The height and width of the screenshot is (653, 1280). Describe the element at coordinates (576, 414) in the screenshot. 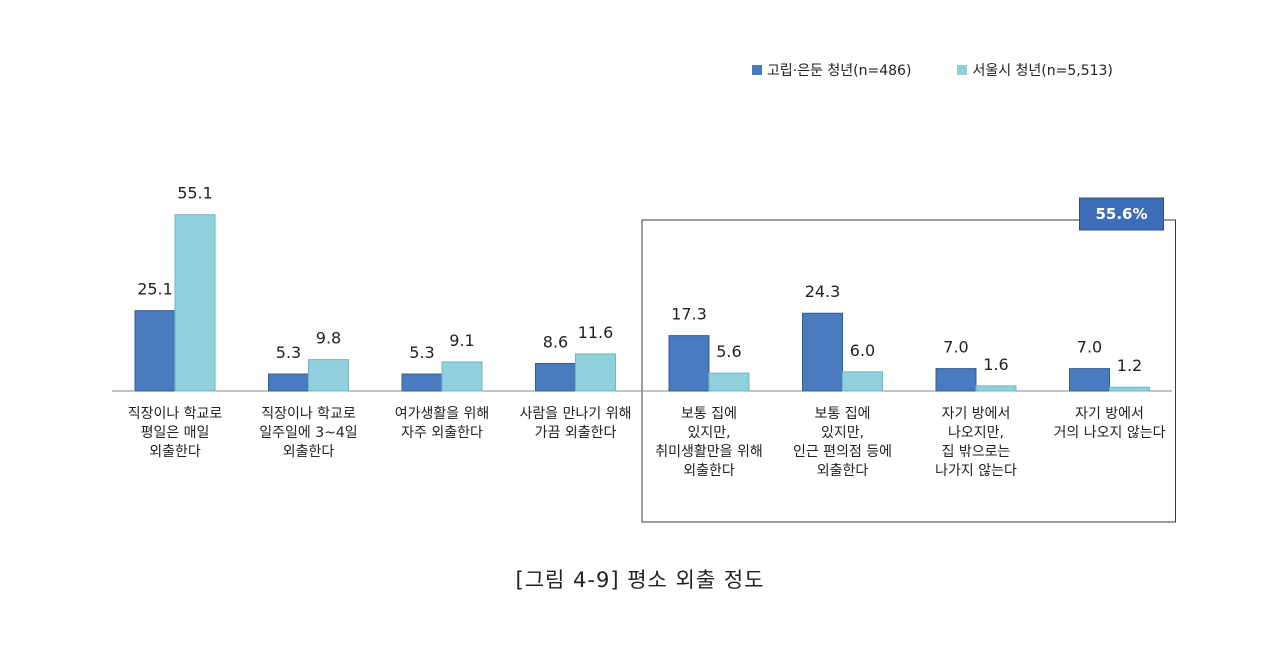

I see `category-label-line: 사람을 만나기 위해` at that location.